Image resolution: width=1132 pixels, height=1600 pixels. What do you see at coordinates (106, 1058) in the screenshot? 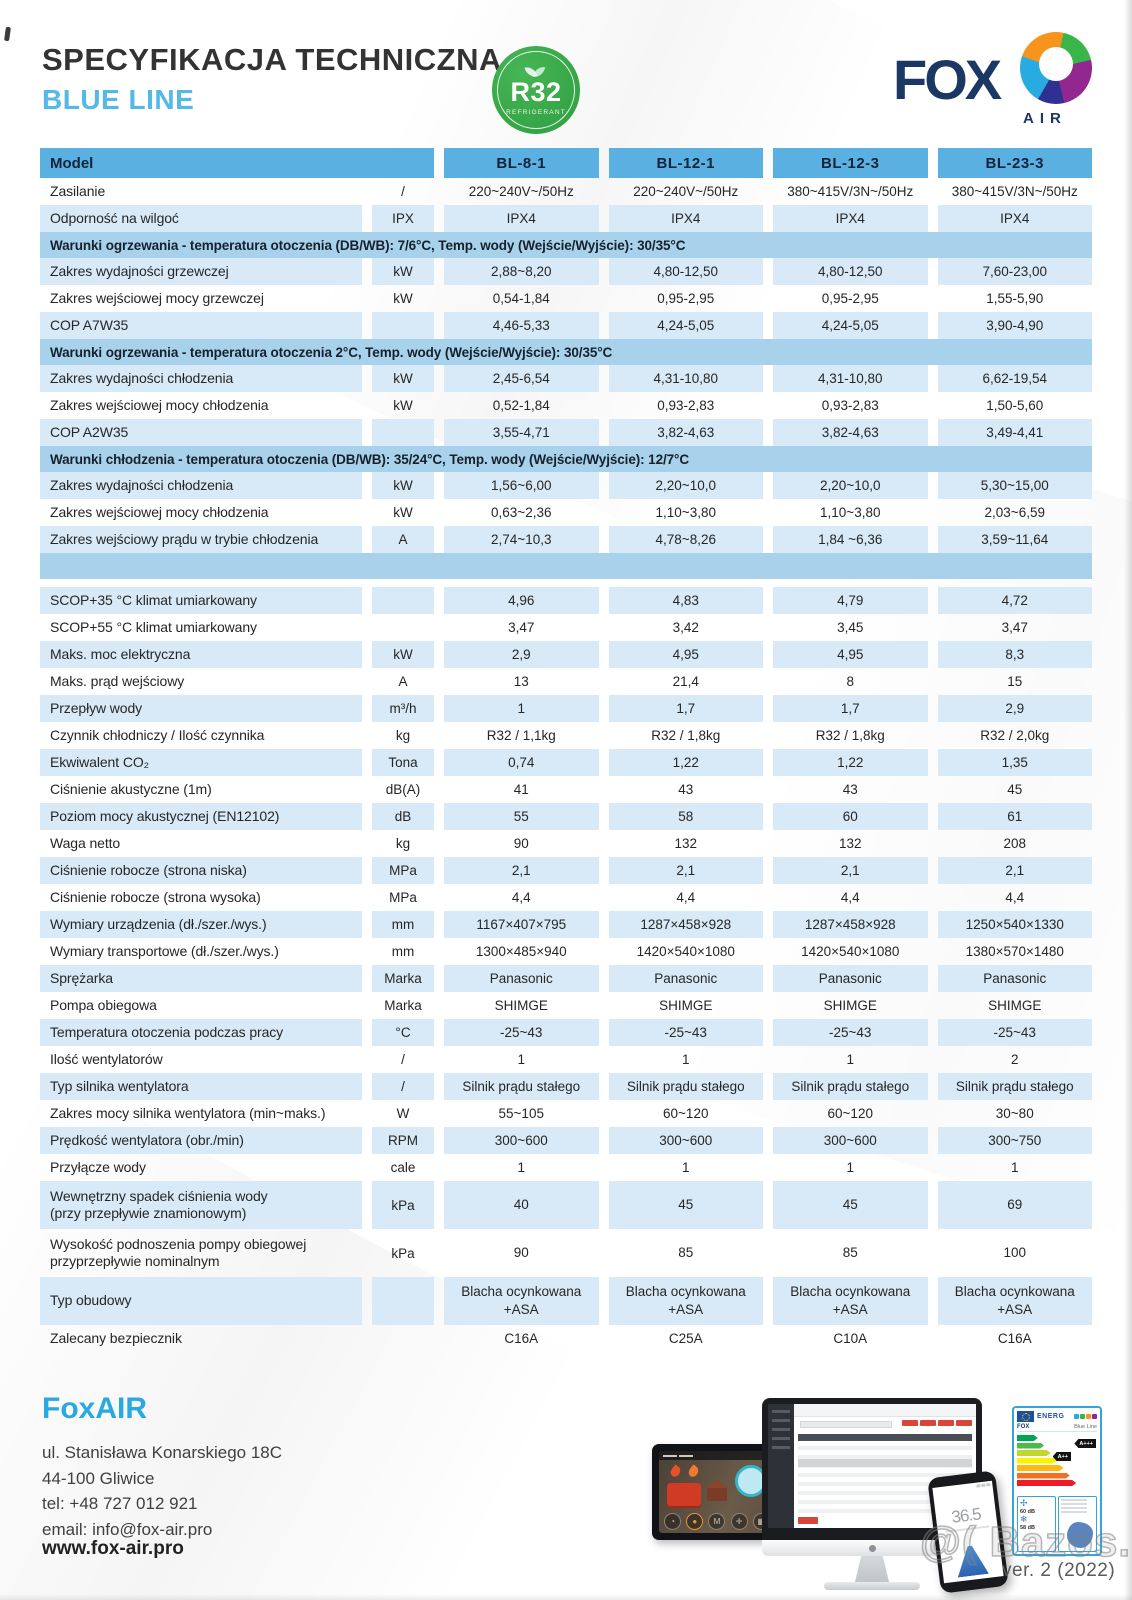
I see `row-label: Ilość wentylatorów` at bounding box center [106, 1058].